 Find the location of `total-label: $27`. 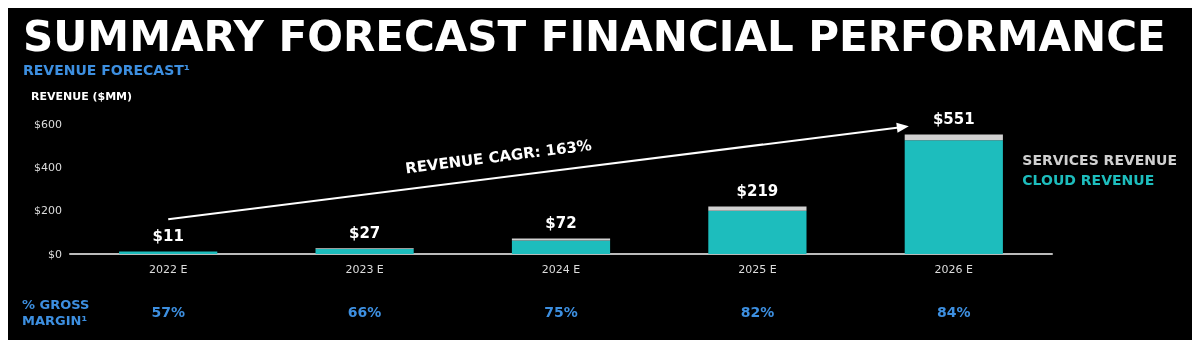

total-label: $27 is located at coordinates (364, 232).